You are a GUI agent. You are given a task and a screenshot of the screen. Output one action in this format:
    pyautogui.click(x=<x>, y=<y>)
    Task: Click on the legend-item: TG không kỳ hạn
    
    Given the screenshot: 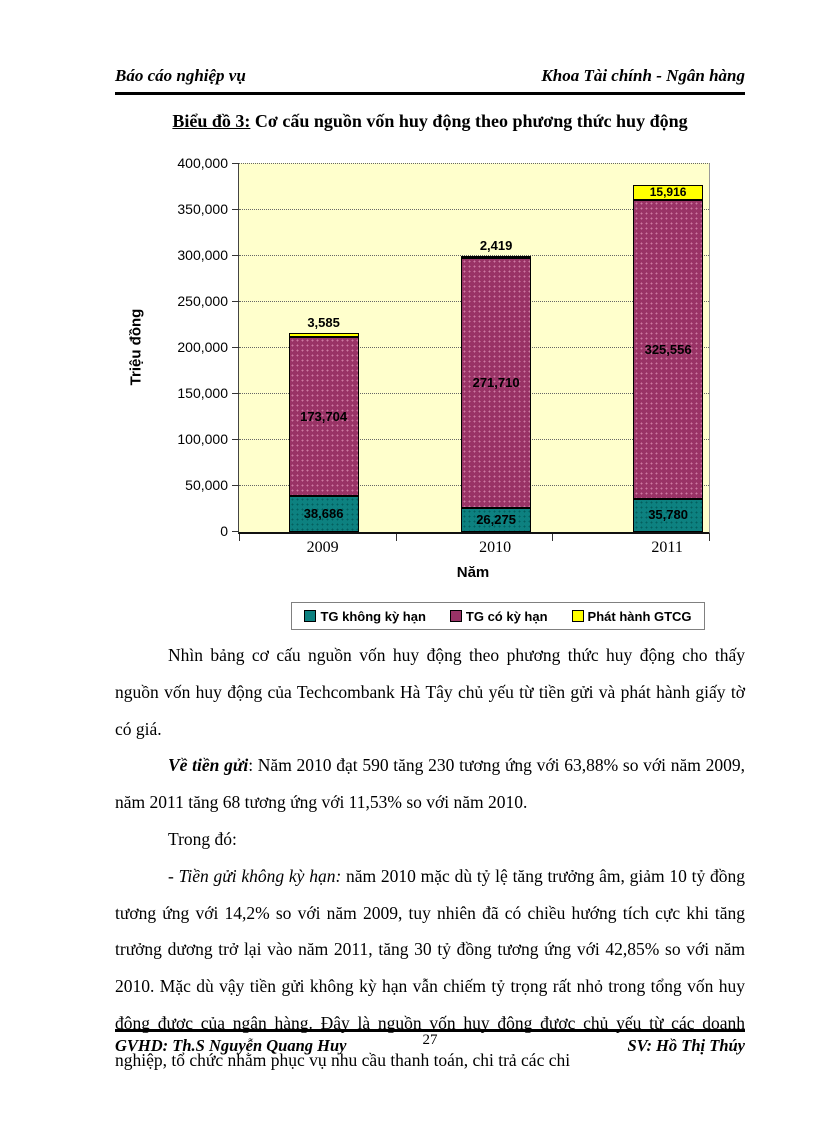 What is the action you would take?
    pyautogui.click(x=365, y=616)
    